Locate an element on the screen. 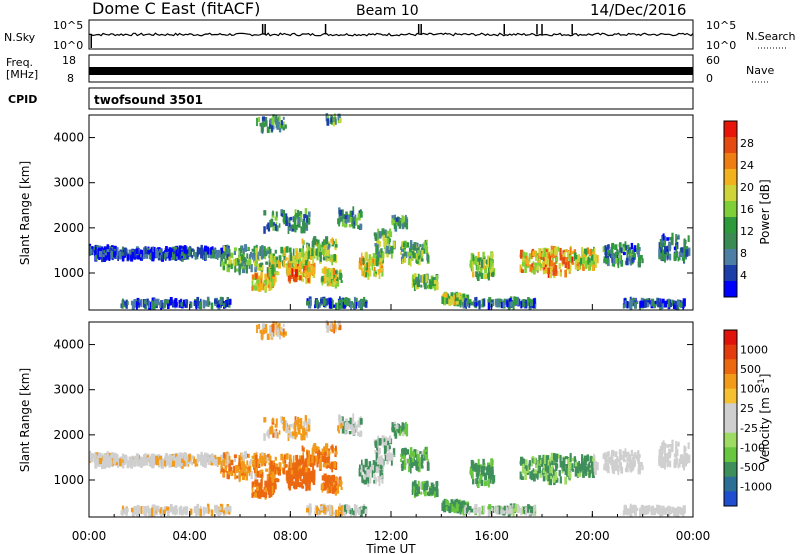 The image size is (800, 554). cpid-label: CPID is located at coordinates (22, 99).